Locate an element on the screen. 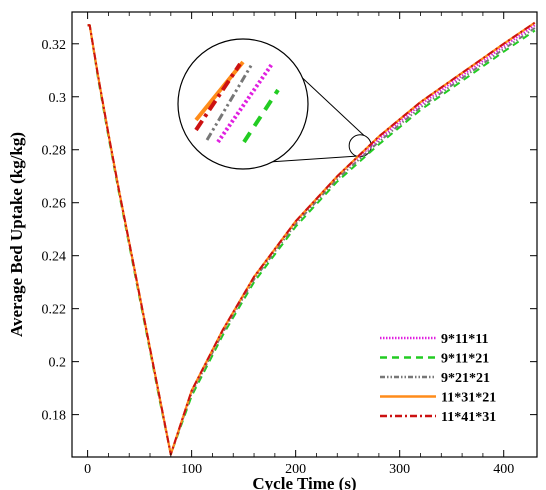 This screenshot has height=490, width=546. legend-label-0: 9*11*11 is located at coordinates (464, 339).